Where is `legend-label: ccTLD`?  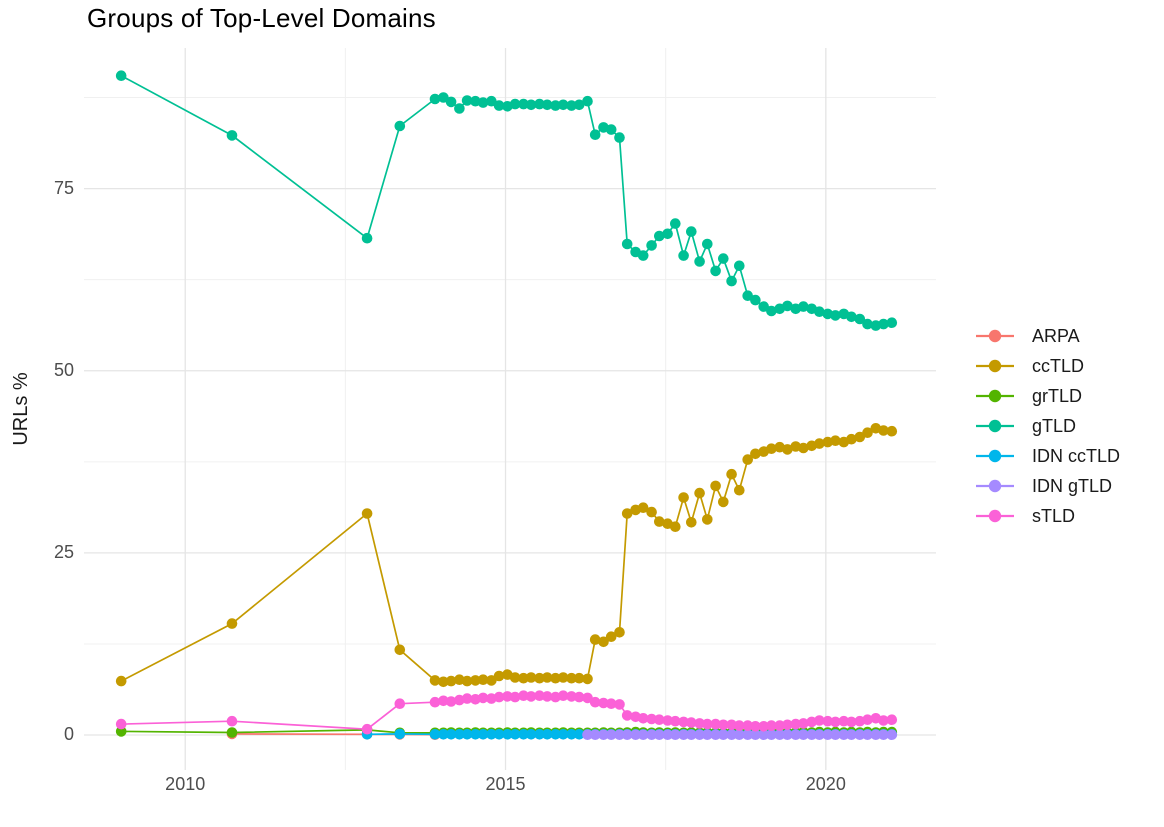
legend-label: ccTLD is located at coordinates (1058, 365).